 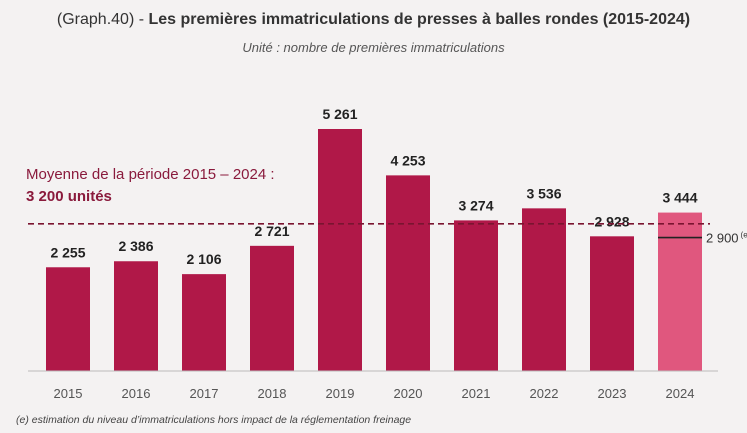 I want to click on x-tick-label: 2022, so click(x=544, y=393).